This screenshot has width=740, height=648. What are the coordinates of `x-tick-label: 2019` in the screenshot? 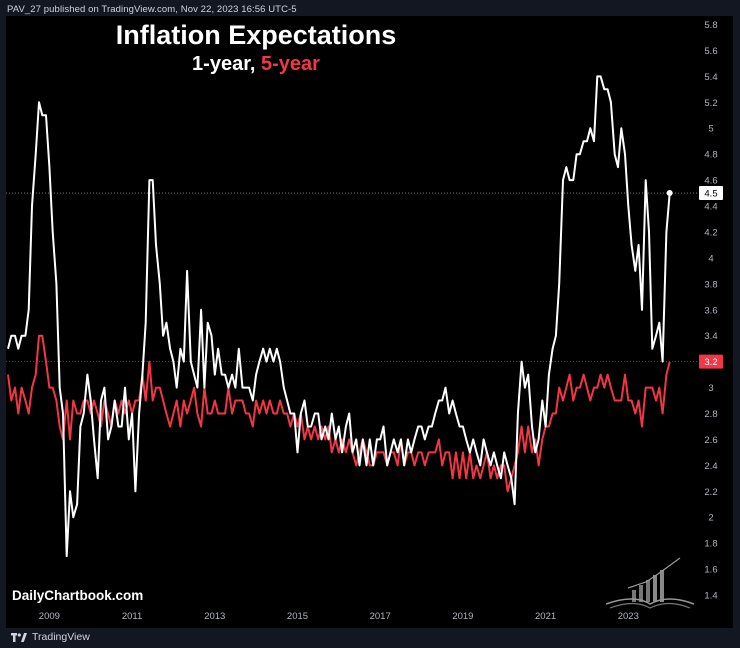 It's located at (462, 616).